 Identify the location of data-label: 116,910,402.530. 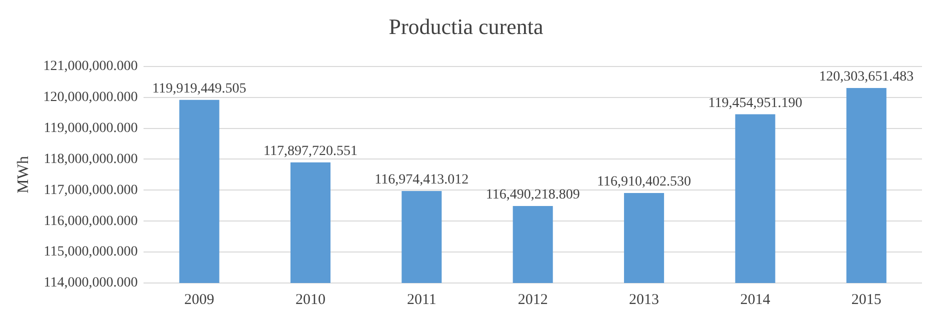
(644, 182).